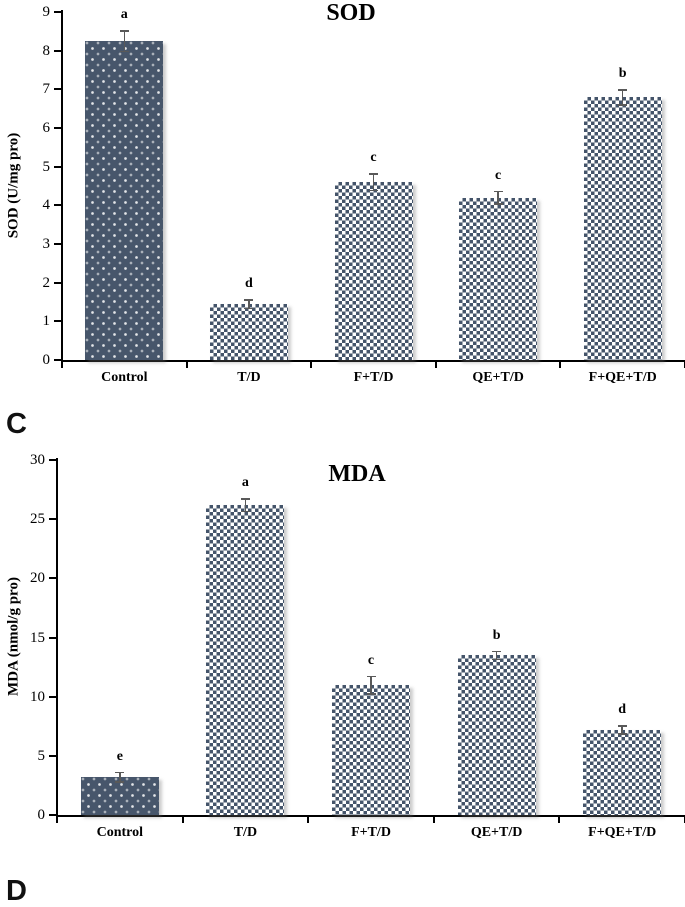 This screenshot has width=685, height=907. I want to click on sig-letter: e, so click(119, 756).